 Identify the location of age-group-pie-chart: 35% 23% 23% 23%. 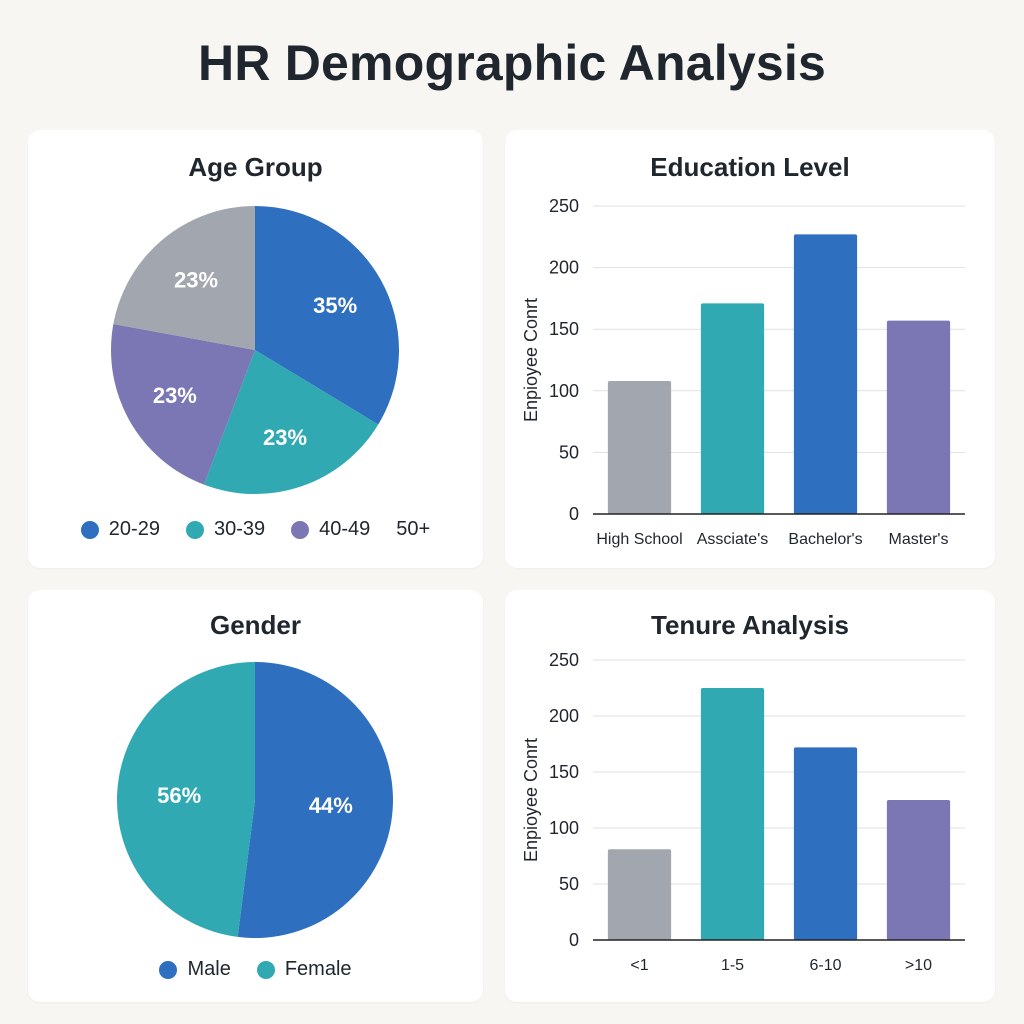
(255, 350).